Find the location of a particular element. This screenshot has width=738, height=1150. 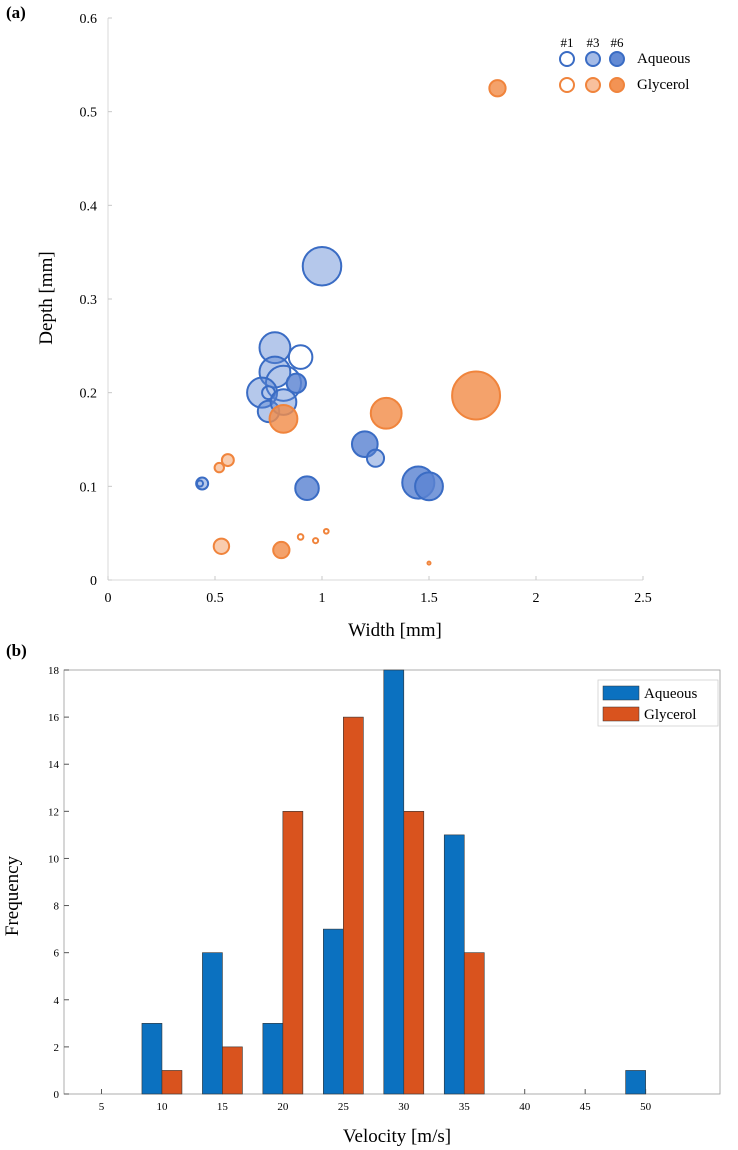

legend-label-aqueous: Aqueous is located at coordinates (663, 59).